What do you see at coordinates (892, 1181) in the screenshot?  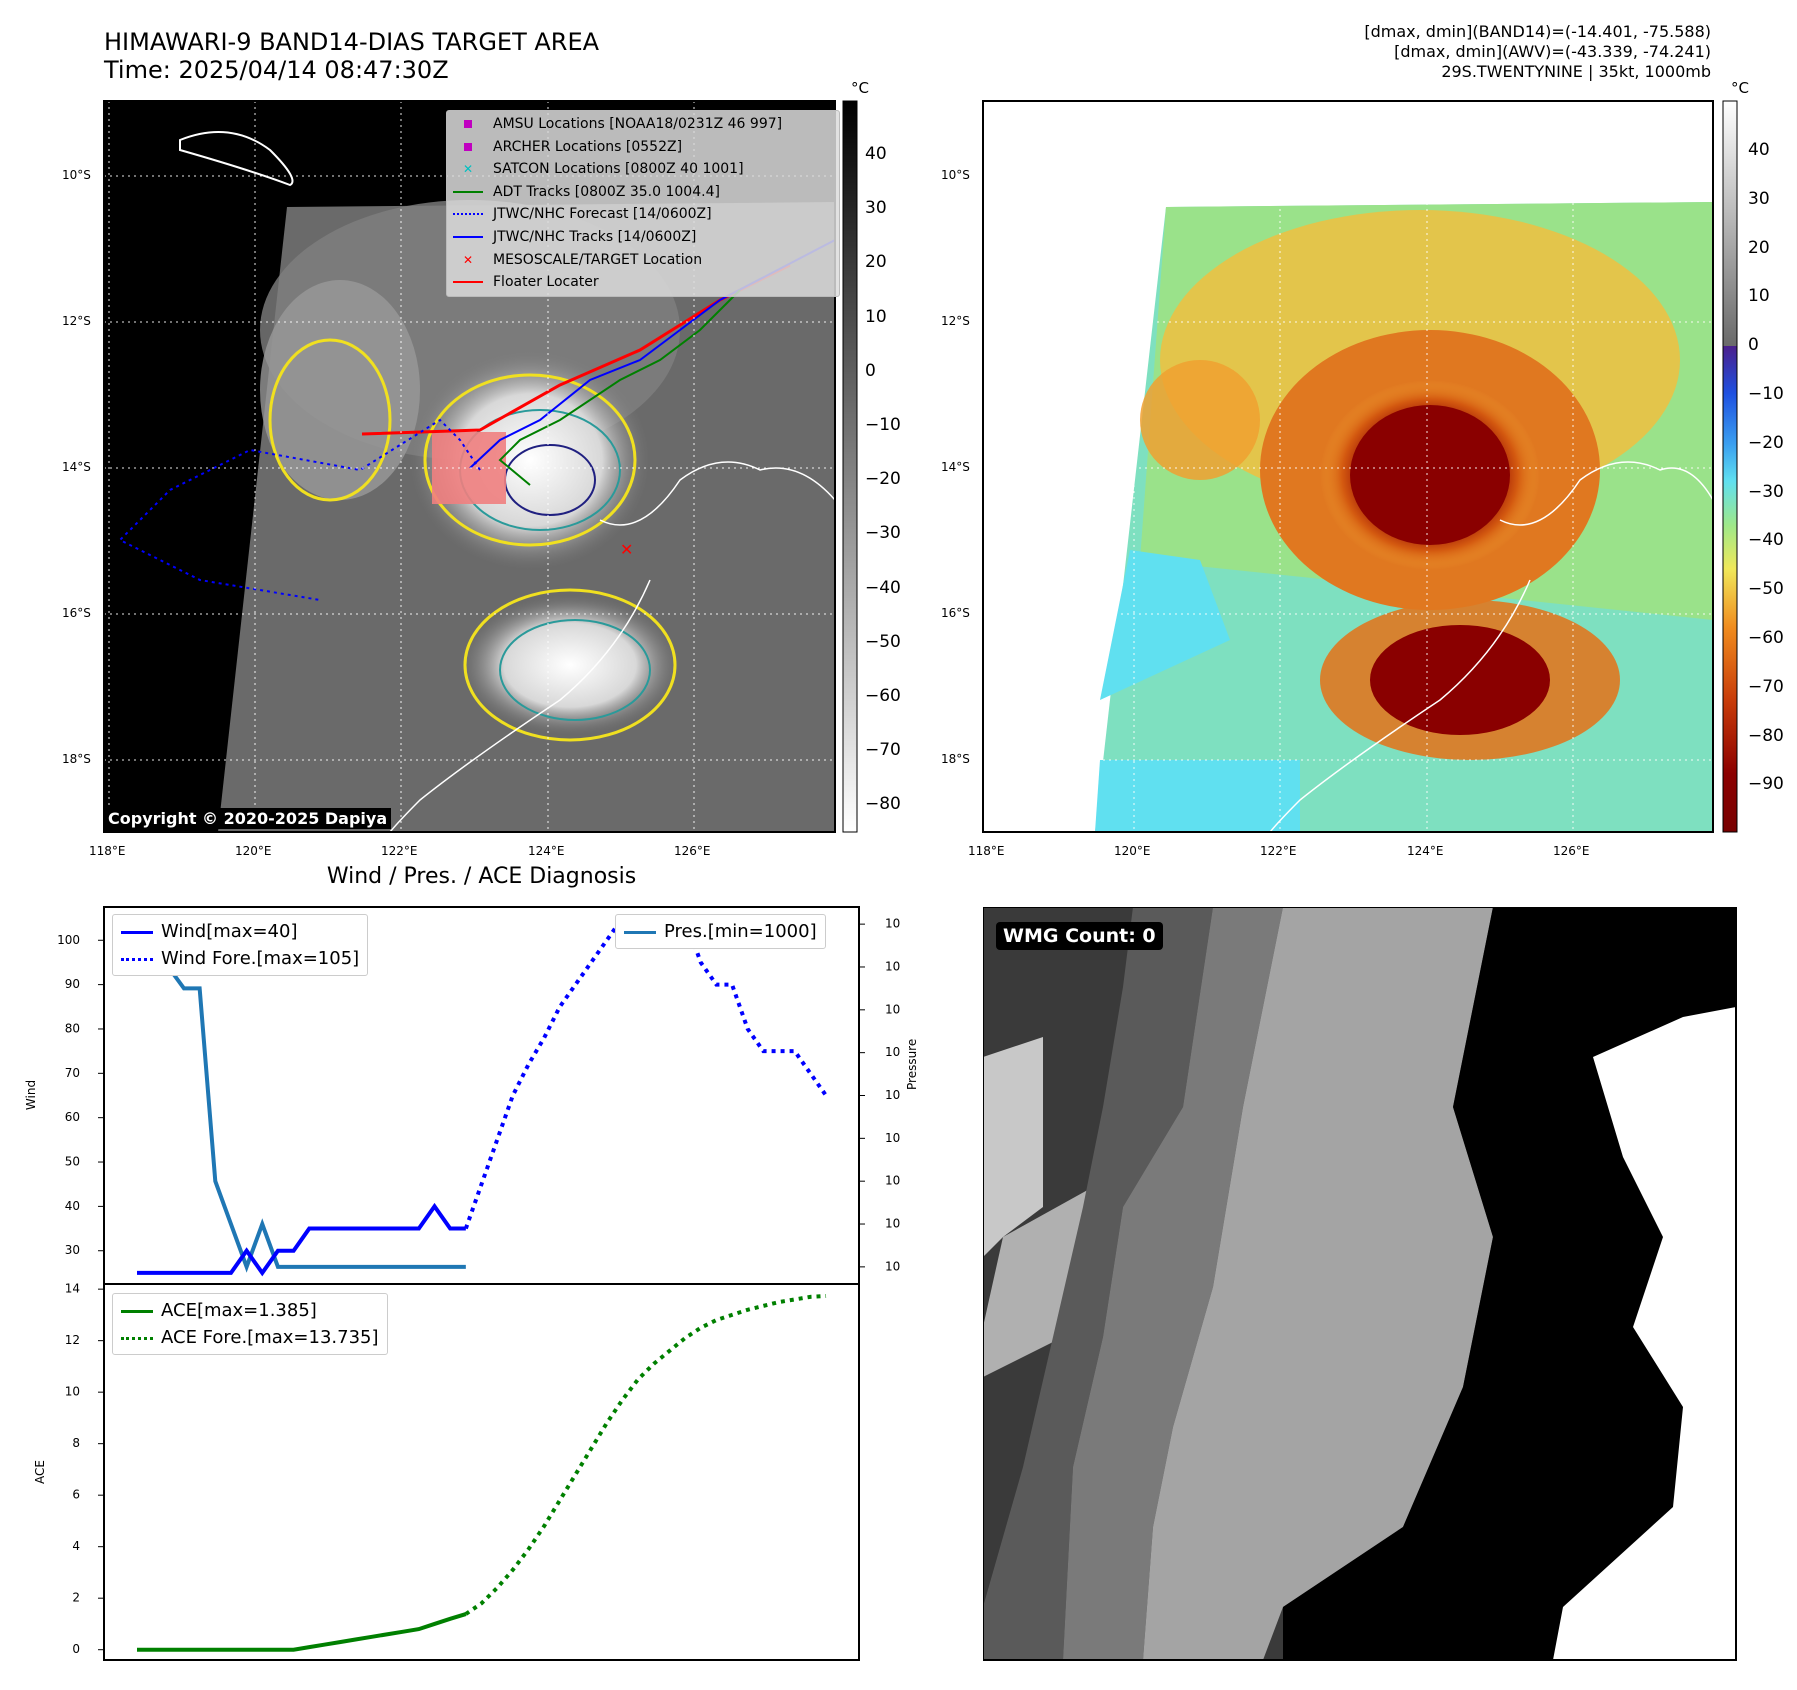 I see `pressure-tick-label: 1002` at bounding box center [892, 1181].